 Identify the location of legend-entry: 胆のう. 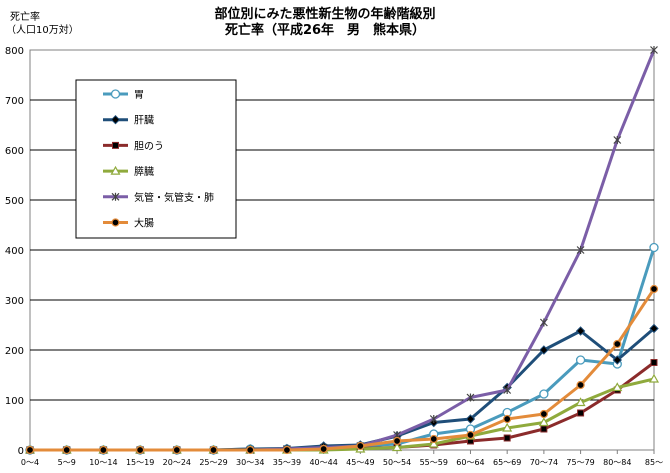
(133, 146).